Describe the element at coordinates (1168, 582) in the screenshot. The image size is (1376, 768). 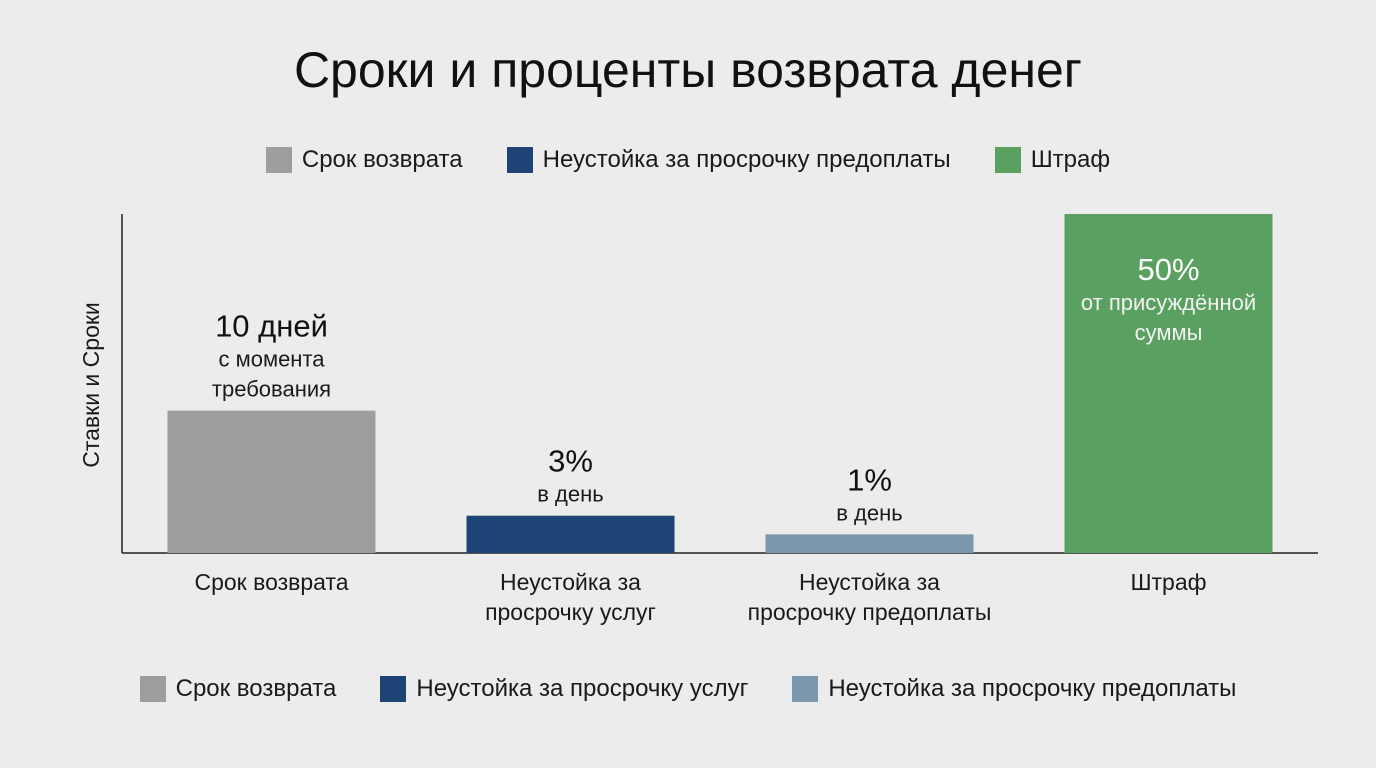
I see `x-tick-label: Штраф` at that location.